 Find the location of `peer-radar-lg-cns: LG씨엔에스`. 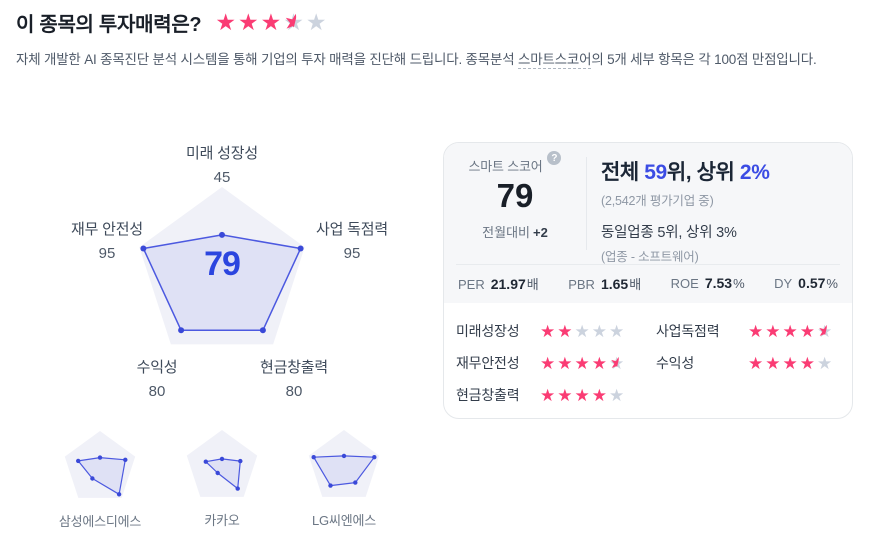

peer-radar-lg-cns: LG씨엔에스 is located at coordinates (344, 479).